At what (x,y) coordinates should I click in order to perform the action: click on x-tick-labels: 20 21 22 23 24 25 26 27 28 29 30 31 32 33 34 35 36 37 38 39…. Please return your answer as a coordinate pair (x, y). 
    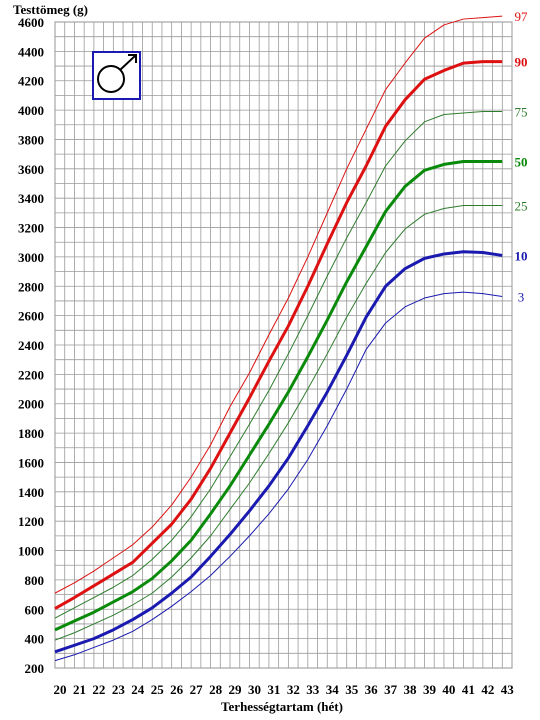
    Looking at the image, I should click on (284, 689).